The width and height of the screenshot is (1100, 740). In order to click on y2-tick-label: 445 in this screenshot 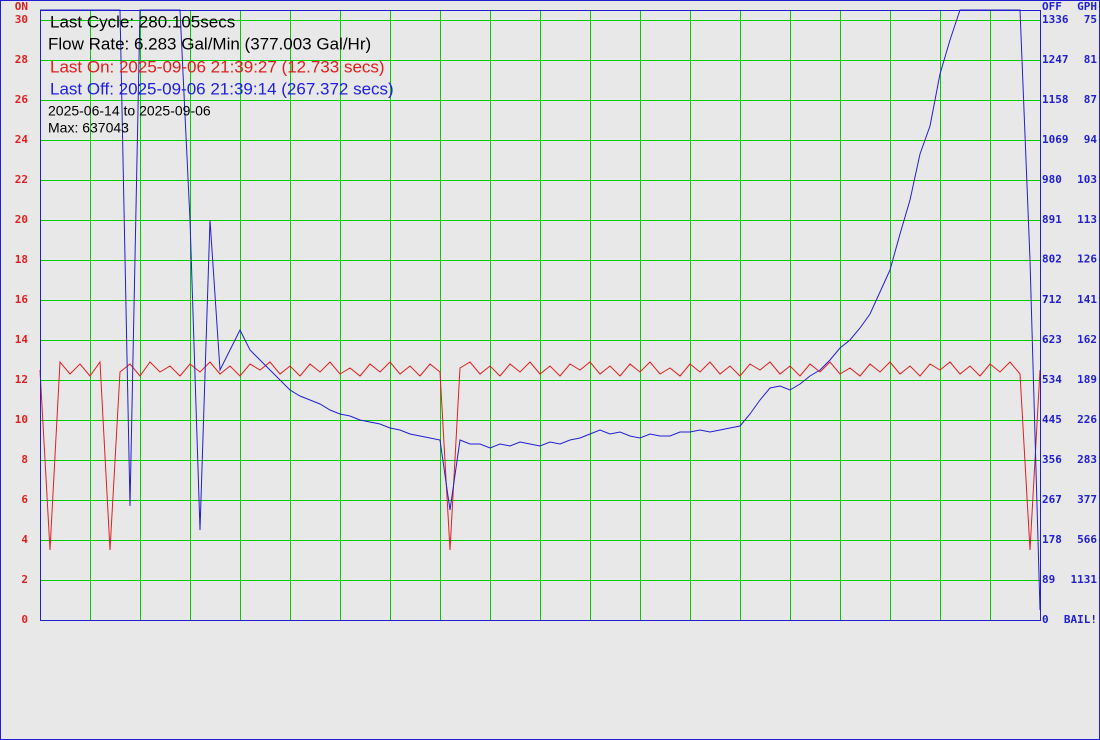, I will do `click(1052, 419)`.